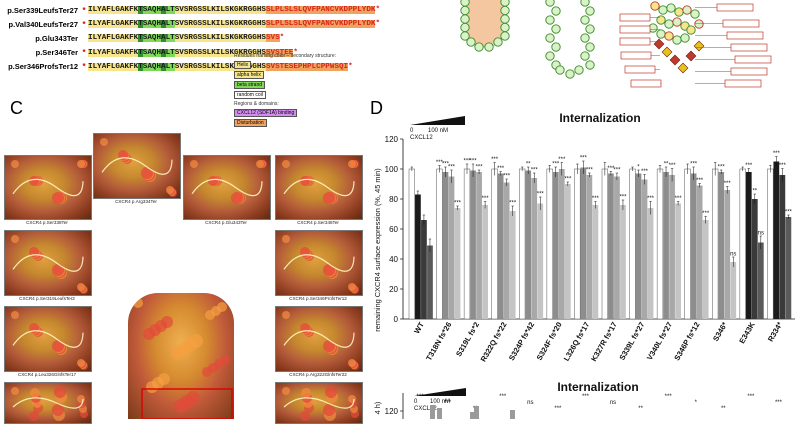 The height and width of the screenshot is (424, 800). What do you see at coordinates (56, 53) in the screenshot?
I see `sequence-label: p.Ser346Ter` at bounding box center [56, 53].